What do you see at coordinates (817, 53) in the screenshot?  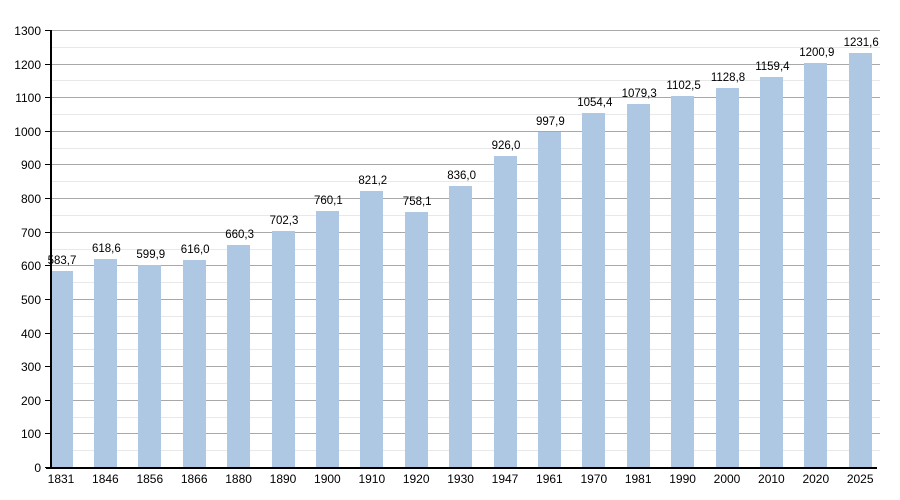 I see `bar-value-label: 1200,9` at bounding box center [817, 53].